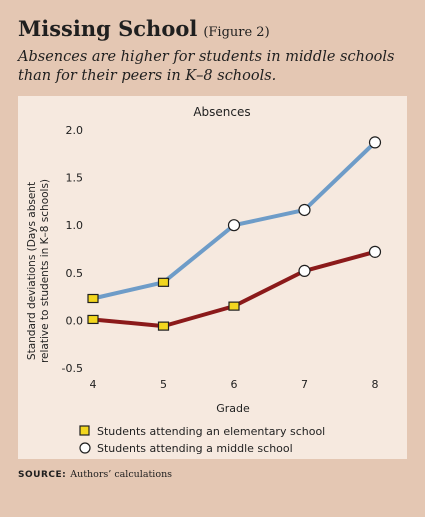 The width and height of the screenshot is (425, 517). I want to click on figure-title: Missing School (Figure 2), so click(144, 28).